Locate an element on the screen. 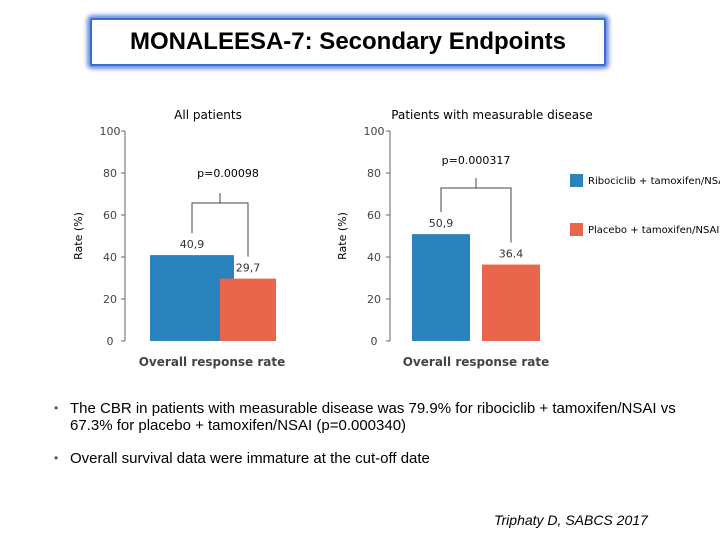 This screenshot has width=720, height=540. slide-title-box: MONALEESA-7: Secondary Endpoints is located at coordinates (348, 42).